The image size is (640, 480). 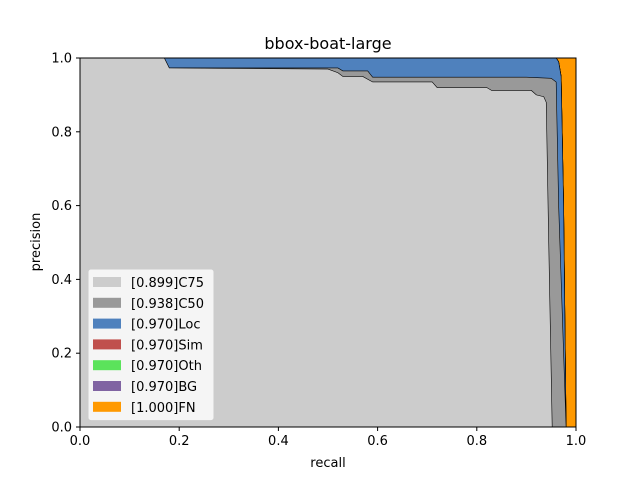 What do you see at coordinates (164, 387) in the screenshot?
I see `legend-label: [0.970]BG` at bounding box center [164, 387].